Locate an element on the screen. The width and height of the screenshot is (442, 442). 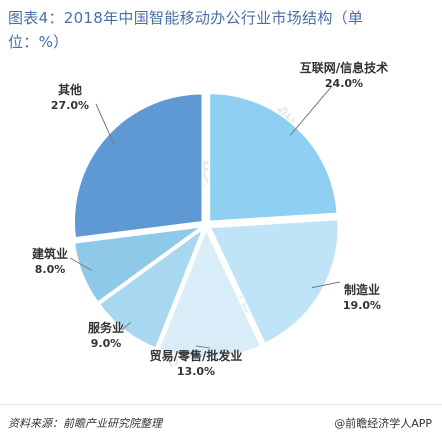
slice-name-label: 建筑业 is located at coordinates (49, 253).